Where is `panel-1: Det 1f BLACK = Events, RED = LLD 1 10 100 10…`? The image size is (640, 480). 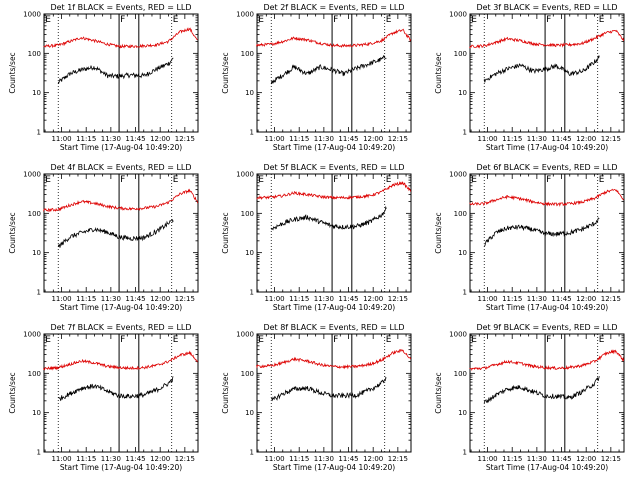
panel-1: Det 1f BLACK = Events, RED = LLD 1 10 100 10… is located at coordinates (103, 77).